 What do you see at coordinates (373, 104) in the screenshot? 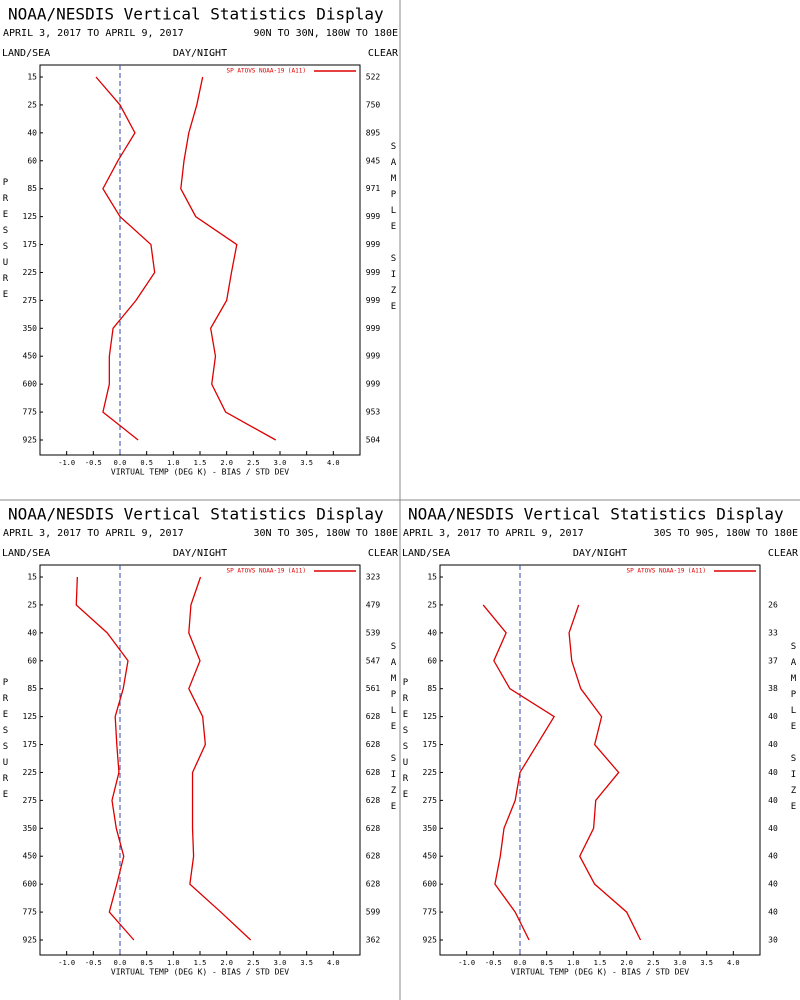
I see `sample-size: 750` at bounding box center [373, 104].